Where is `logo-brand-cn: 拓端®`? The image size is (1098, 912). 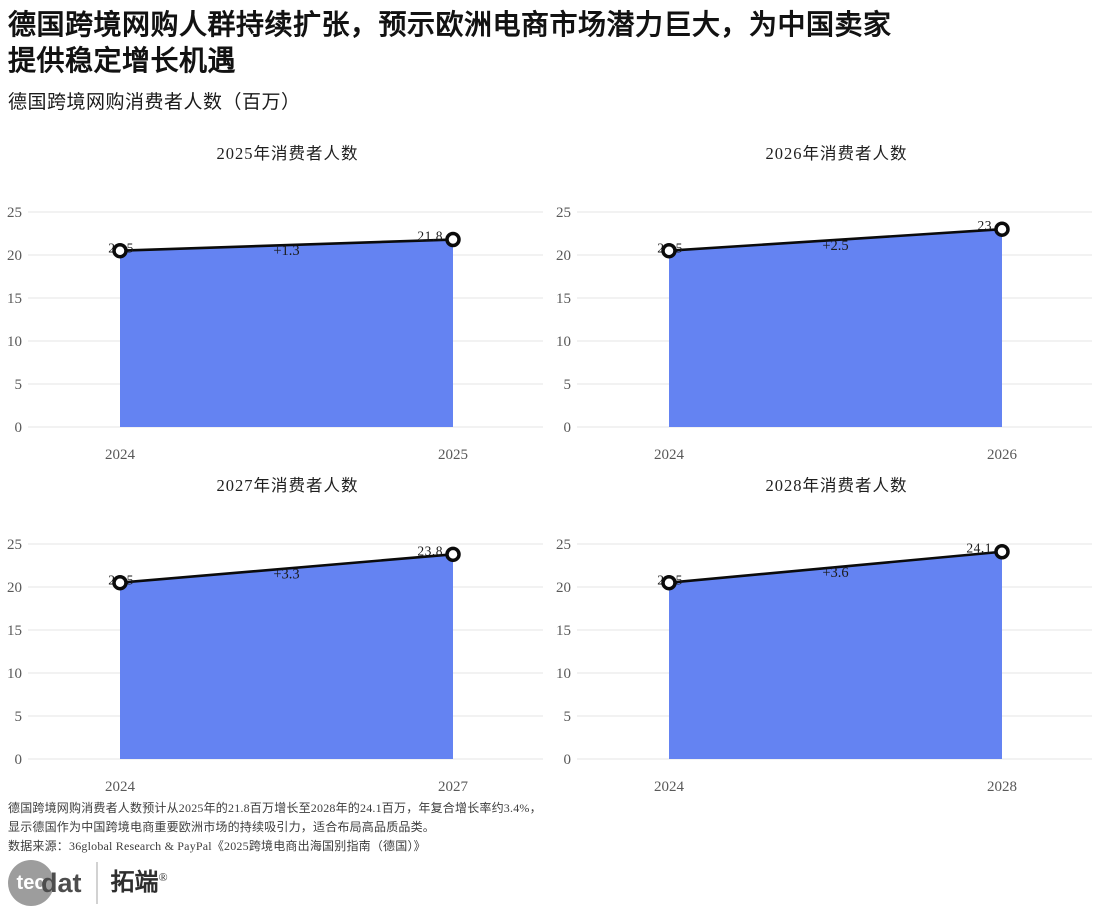 logo-brand-cn: 拓端® is located at coordinates (139, 883).